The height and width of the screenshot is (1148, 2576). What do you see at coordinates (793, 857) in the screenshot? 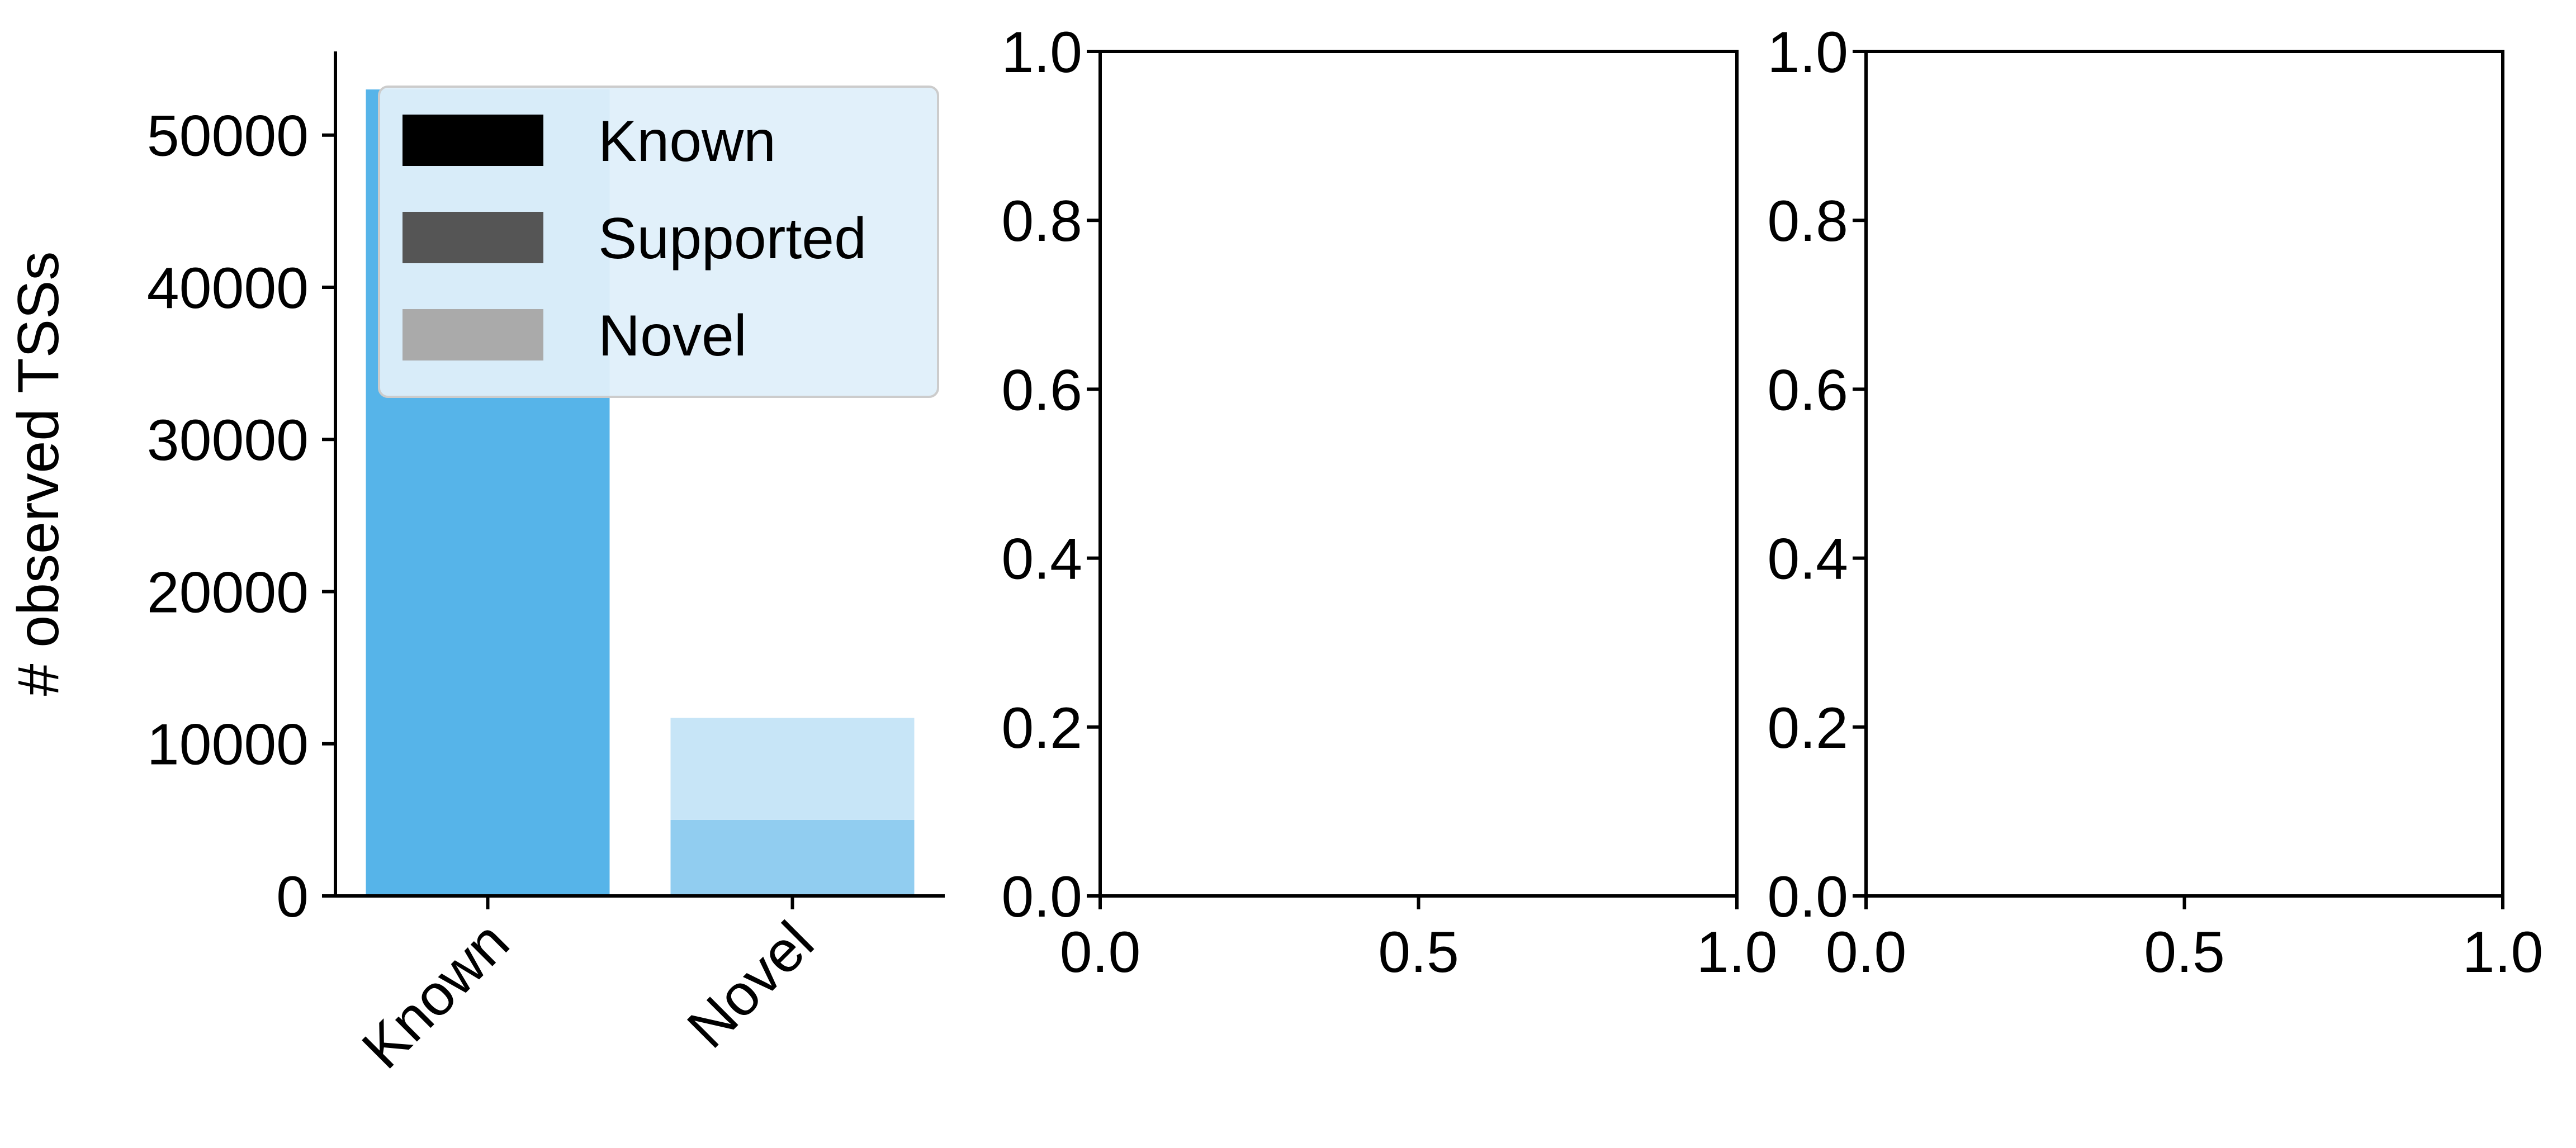
I see `bar-novel-supported` at bounding box center [793, 857].